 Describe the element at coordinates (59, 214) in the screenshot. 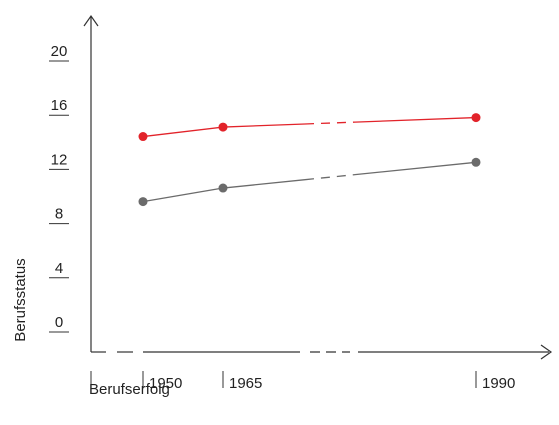

I see `y-tick-label: 8` at that location.